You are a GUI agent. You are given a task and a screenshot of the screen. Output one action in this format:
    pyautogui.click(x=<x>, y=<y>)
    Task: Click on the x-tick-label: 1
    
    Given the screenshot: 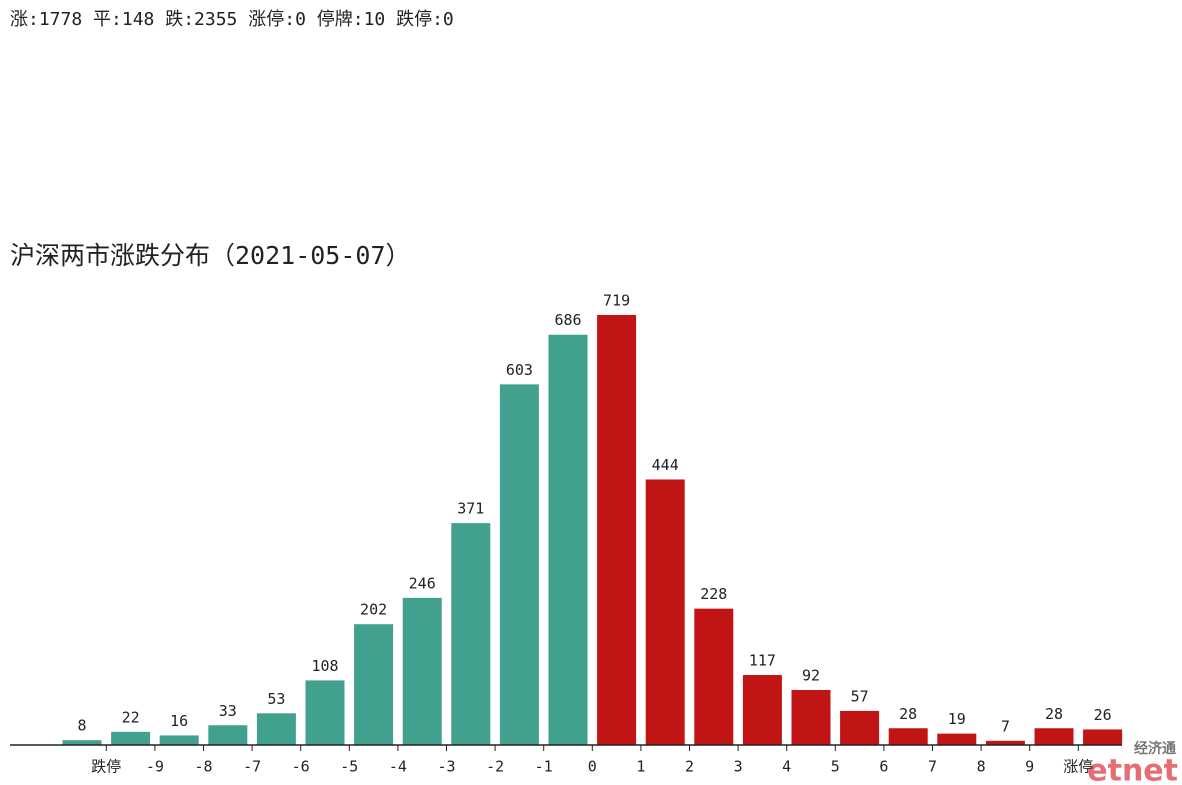 What is the action you would take?
    pyautogui.click(x=640, y=767)
    